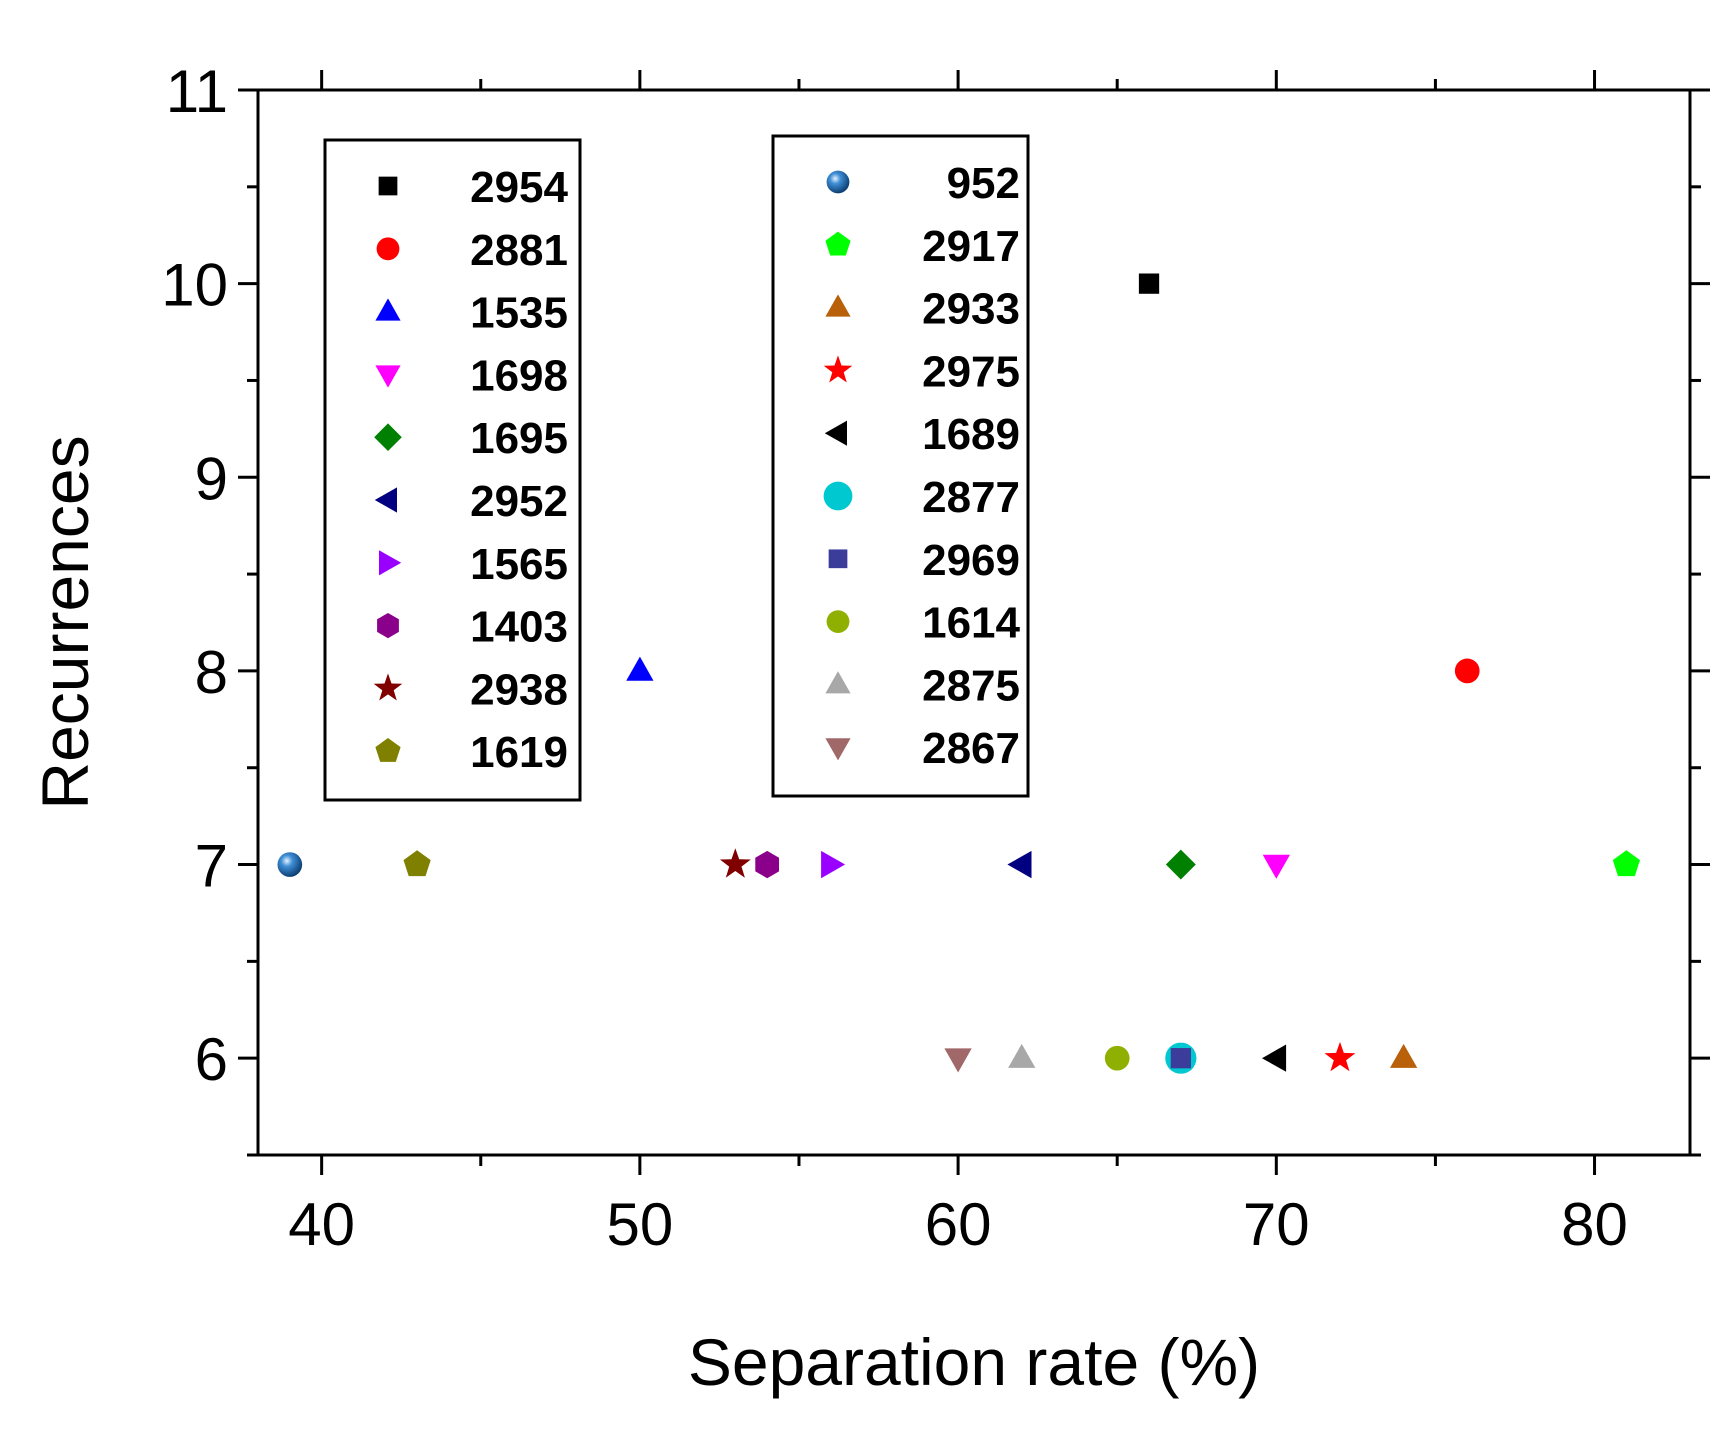  Describe the element at coordinates (519, 375) in the screenshot. I see `legend-label-1698: 1698` at that location.